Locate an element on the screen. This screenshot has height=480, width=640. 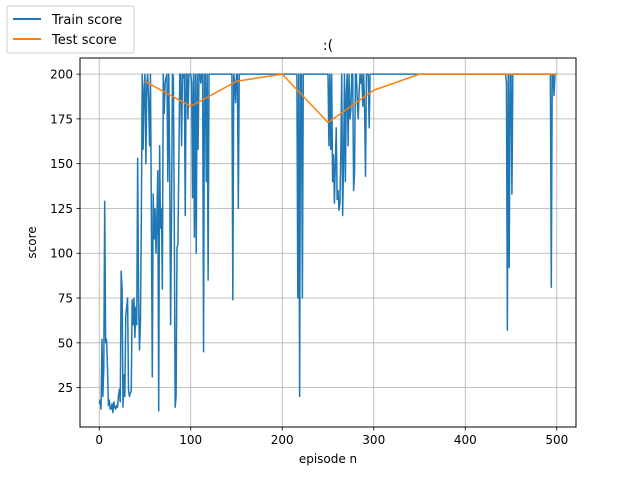
x-tick-label: 100 is located at coordinates (190, 440).